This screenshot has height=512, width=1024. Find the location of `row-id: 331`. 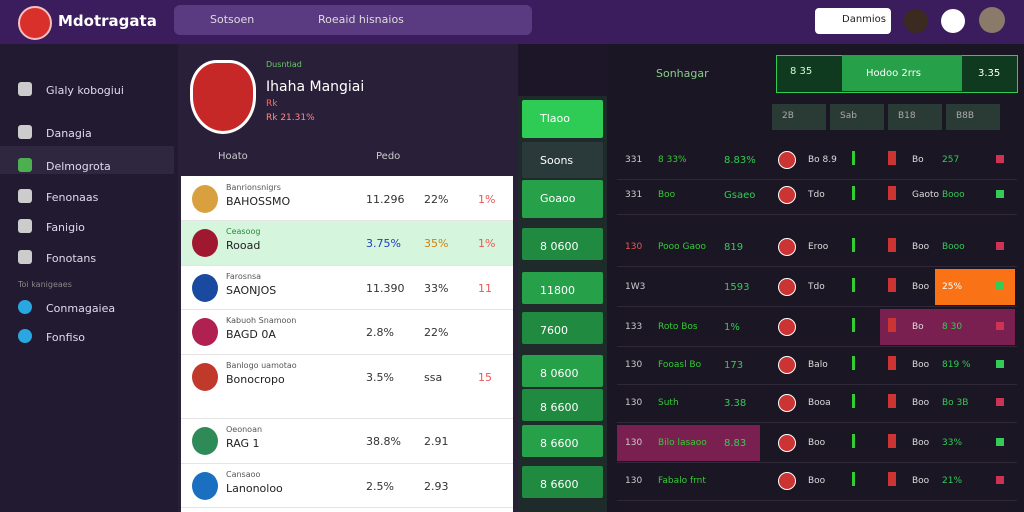

row-id: 331 is located at coordinates (634, 195).